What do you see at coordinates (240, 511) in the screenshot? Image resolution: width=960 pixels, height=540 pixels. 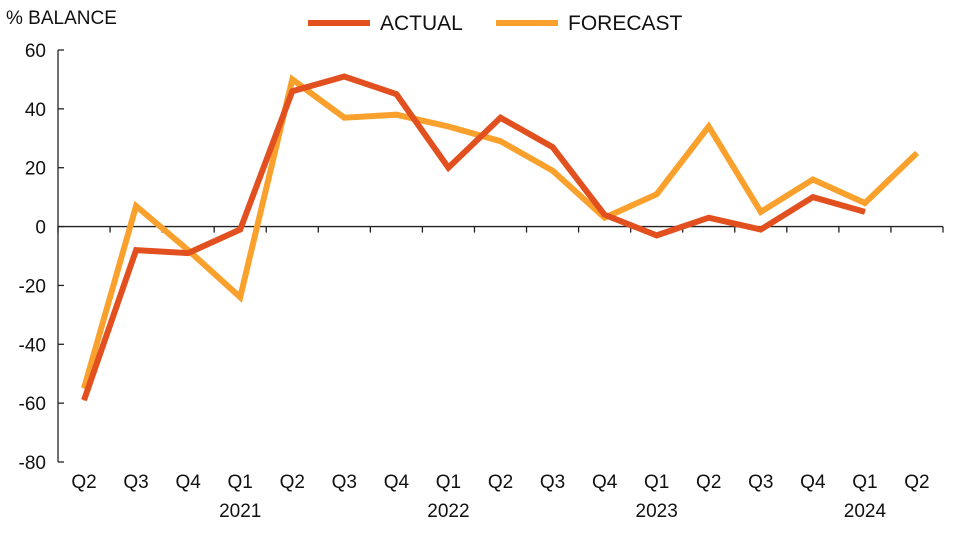 I see `year-label: 2021` at bounding box center [240, 511].